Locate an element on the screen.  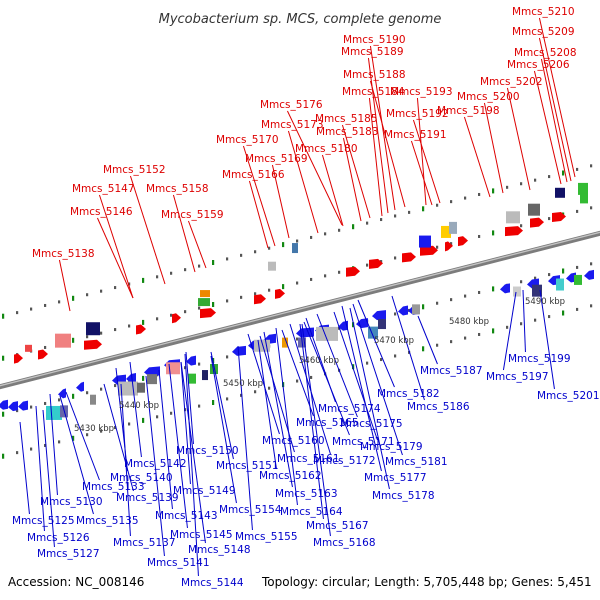
gene-label-top: Mmcs_5159 is located at coordinates (192, 215).